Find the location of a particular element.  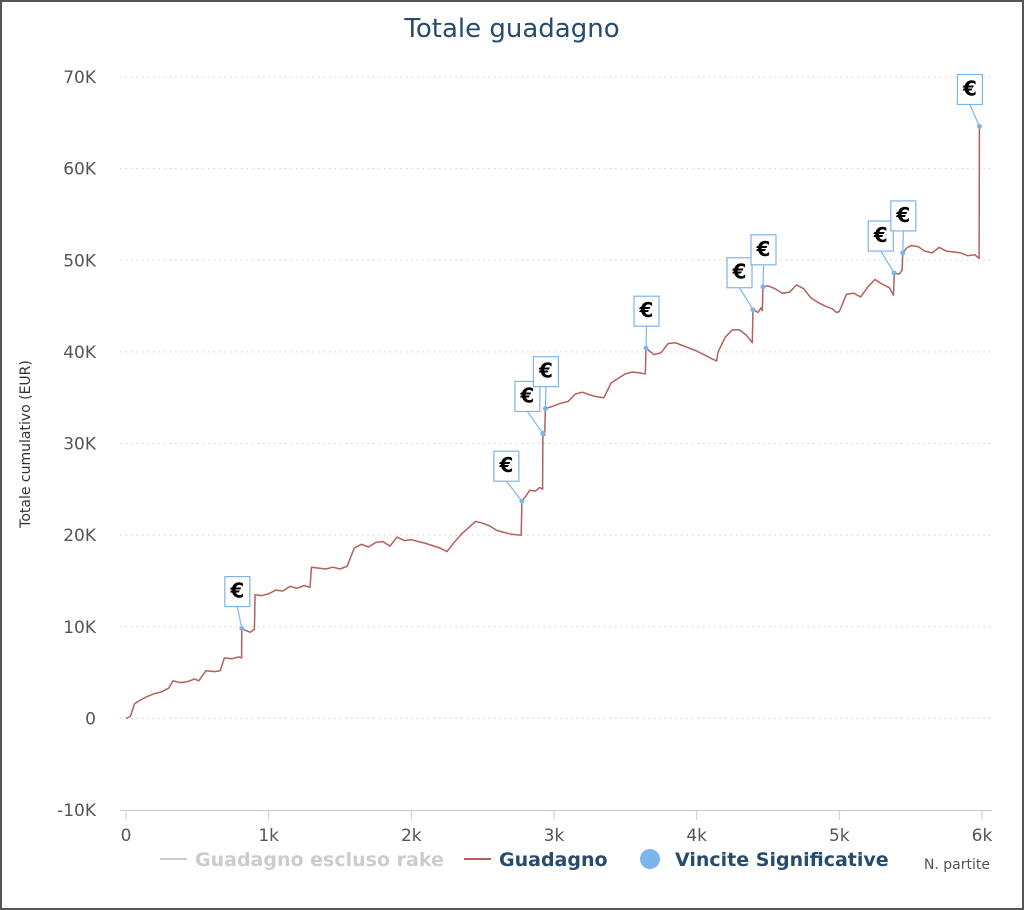

x-tick-label: 3k is located at coordinates (554, 836).